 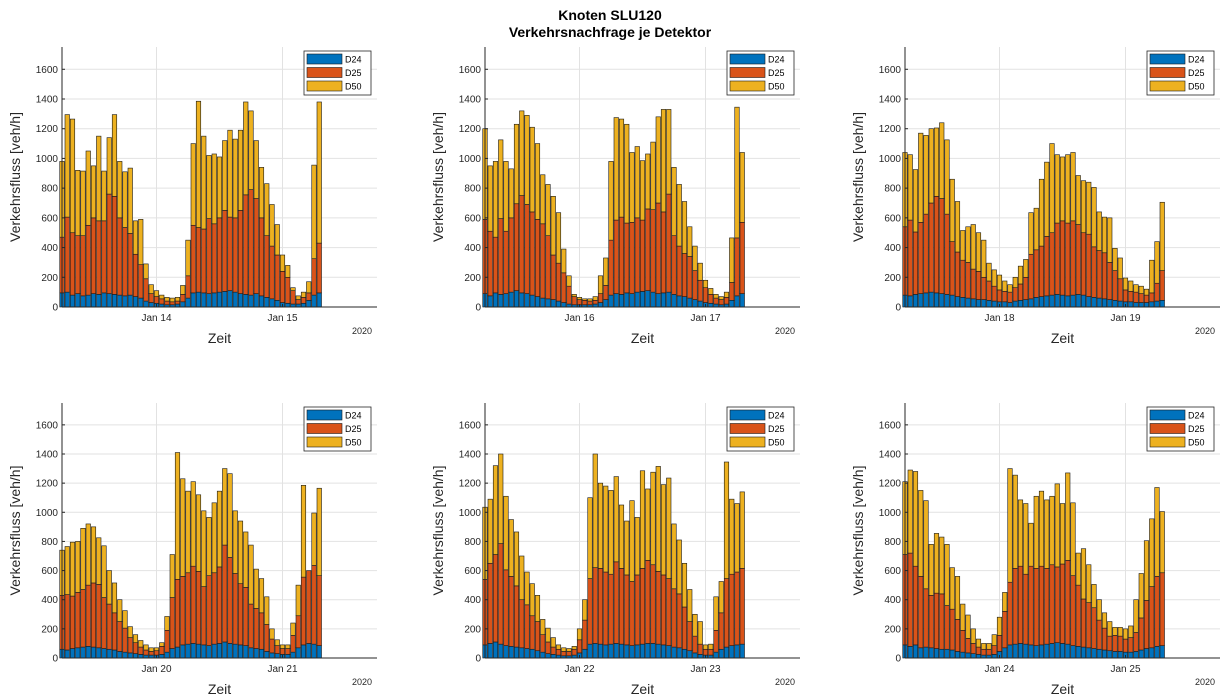 I want to click on year-label: 2020, so click(x=785, y=682).